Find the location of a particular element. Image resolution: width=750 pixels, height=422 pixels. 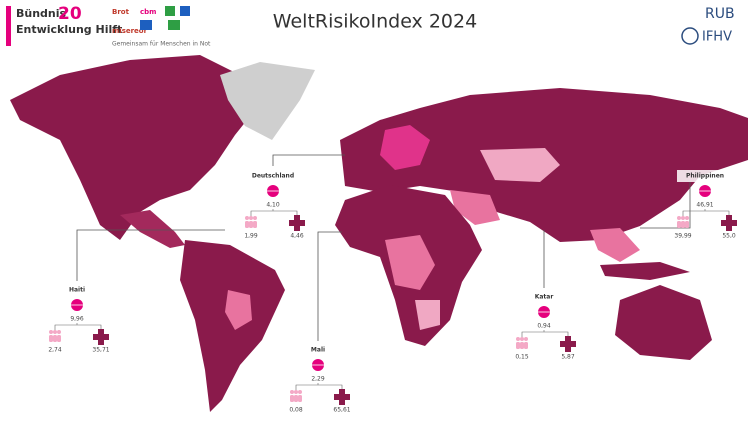

europe-pink is located at coordinates (405, 147).